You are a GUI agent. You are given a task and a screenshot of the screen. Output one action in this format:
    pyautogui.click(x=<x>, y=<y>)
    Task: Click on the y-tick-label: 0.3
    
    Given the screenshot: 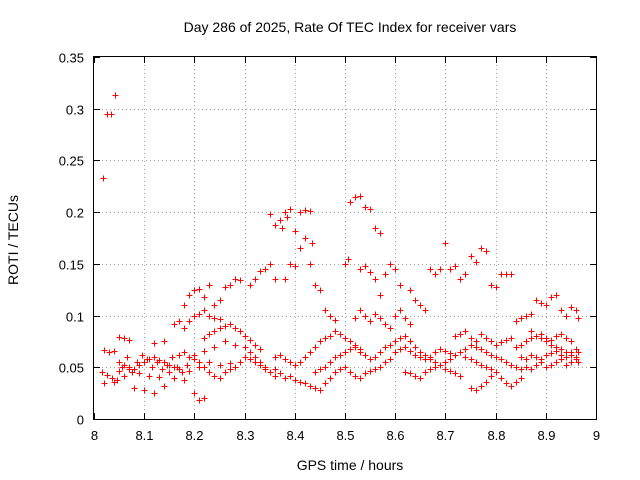 What is the action you would take?
    pyautogui.click(x=75, y=110)
    